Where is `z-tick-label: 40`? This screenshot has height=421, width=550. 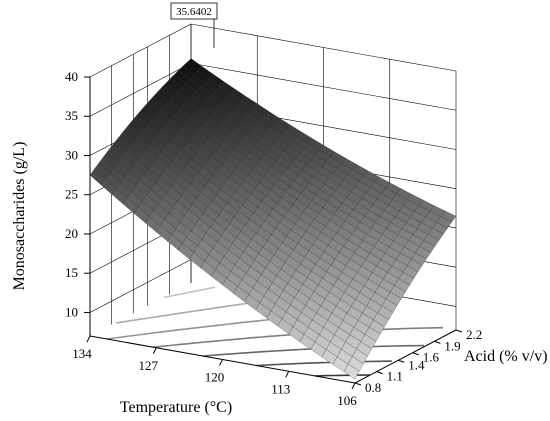 z-tick-label: 40 is located at coordinates (71, 76).